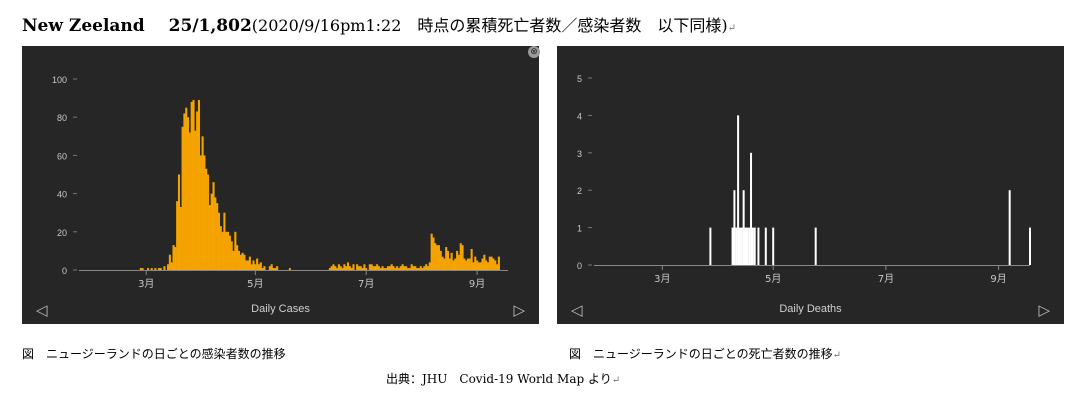 The image size is (1080, 402). I want to click on y-tick-label: 80, so click(62, 118).